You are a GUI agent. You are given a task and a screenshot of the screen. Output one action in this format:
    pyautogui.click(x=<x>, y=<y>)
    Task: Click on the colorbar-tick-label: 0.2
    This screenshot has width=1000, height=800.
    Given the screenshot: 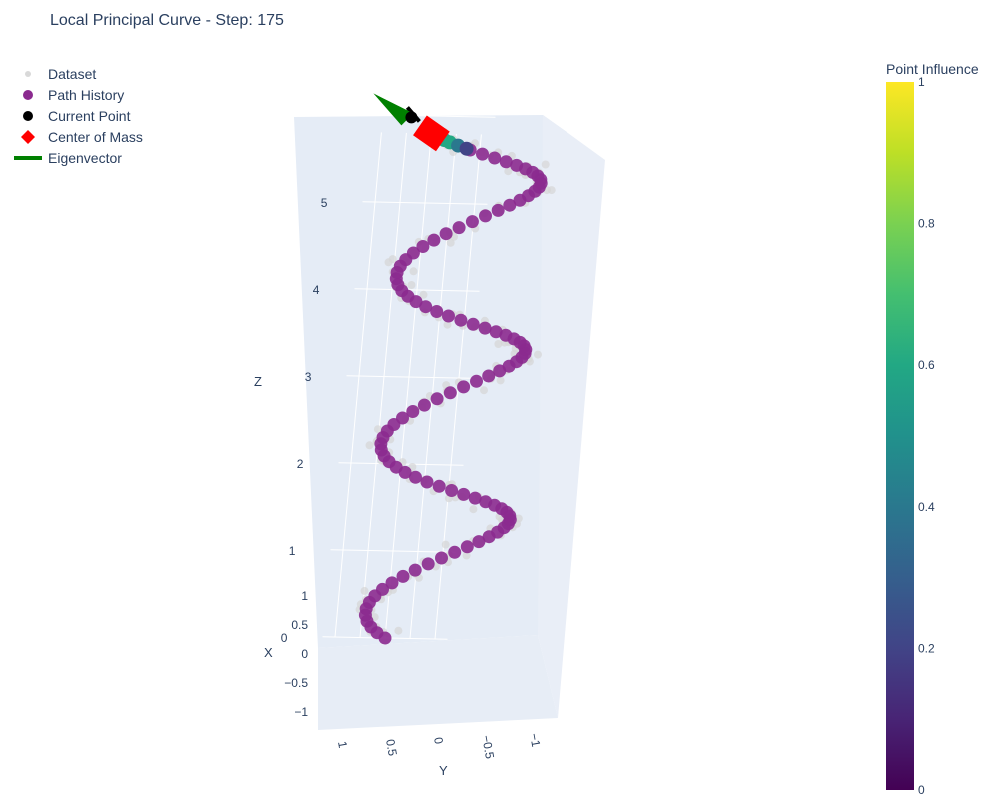 What is the action you would take?
    pyautogui.click(x=926, y=648)
    